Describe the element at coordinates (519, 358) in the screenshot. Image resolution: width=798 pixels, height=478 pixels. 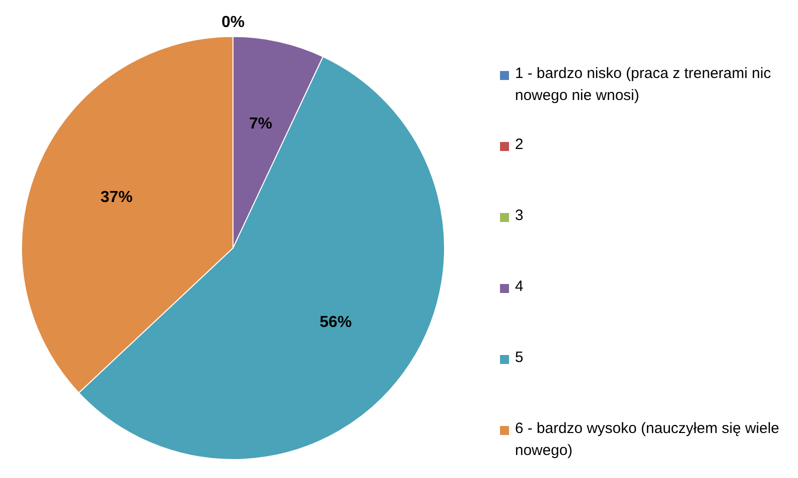
I see `legend-label: 5` at that location.